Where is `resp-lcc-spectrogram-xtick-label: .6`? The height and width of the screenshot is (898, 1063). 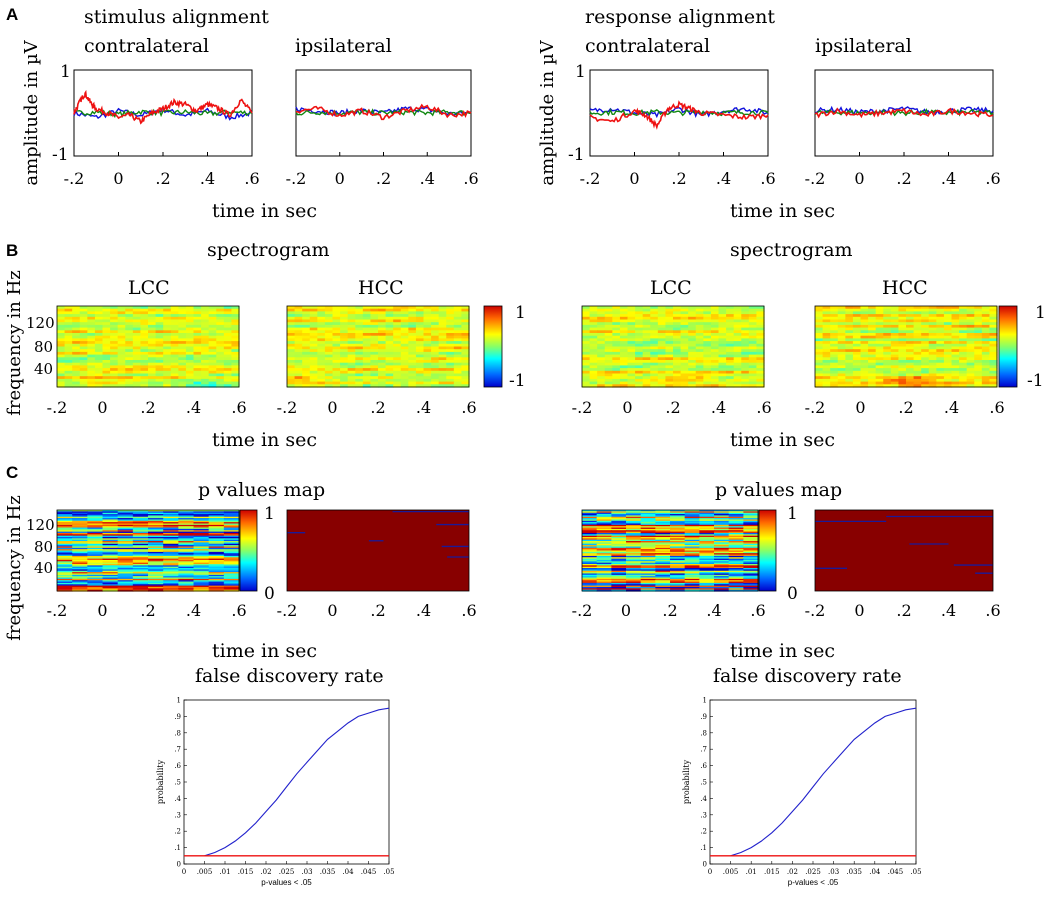 resp-lcc-spectrogram-xtick-label: .6 is located at coordinates (763, 407).